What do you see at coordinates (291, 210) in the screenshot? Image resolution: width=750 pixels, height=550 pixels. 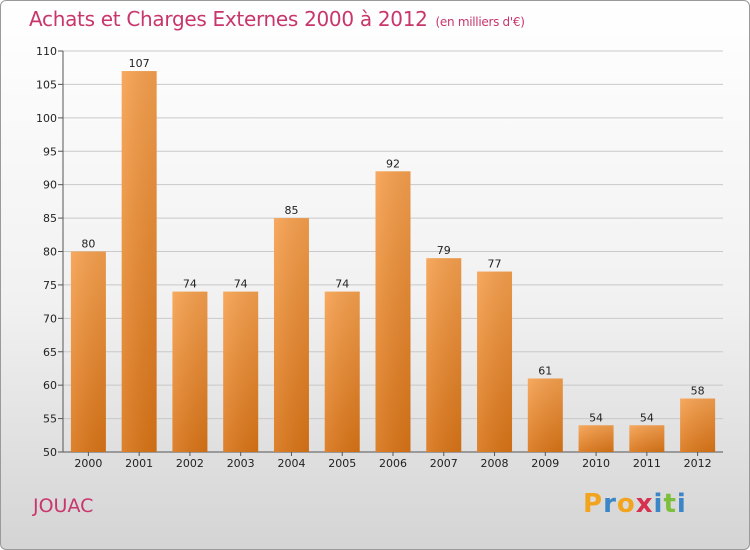 I see `value-label: 85` at bounding box center [291, 210].